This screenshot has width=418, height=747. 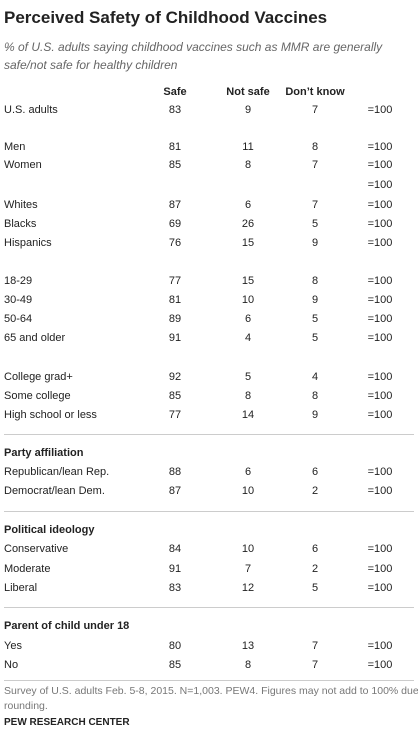 I want to click on cell: 76, so click(x=175, y=243).